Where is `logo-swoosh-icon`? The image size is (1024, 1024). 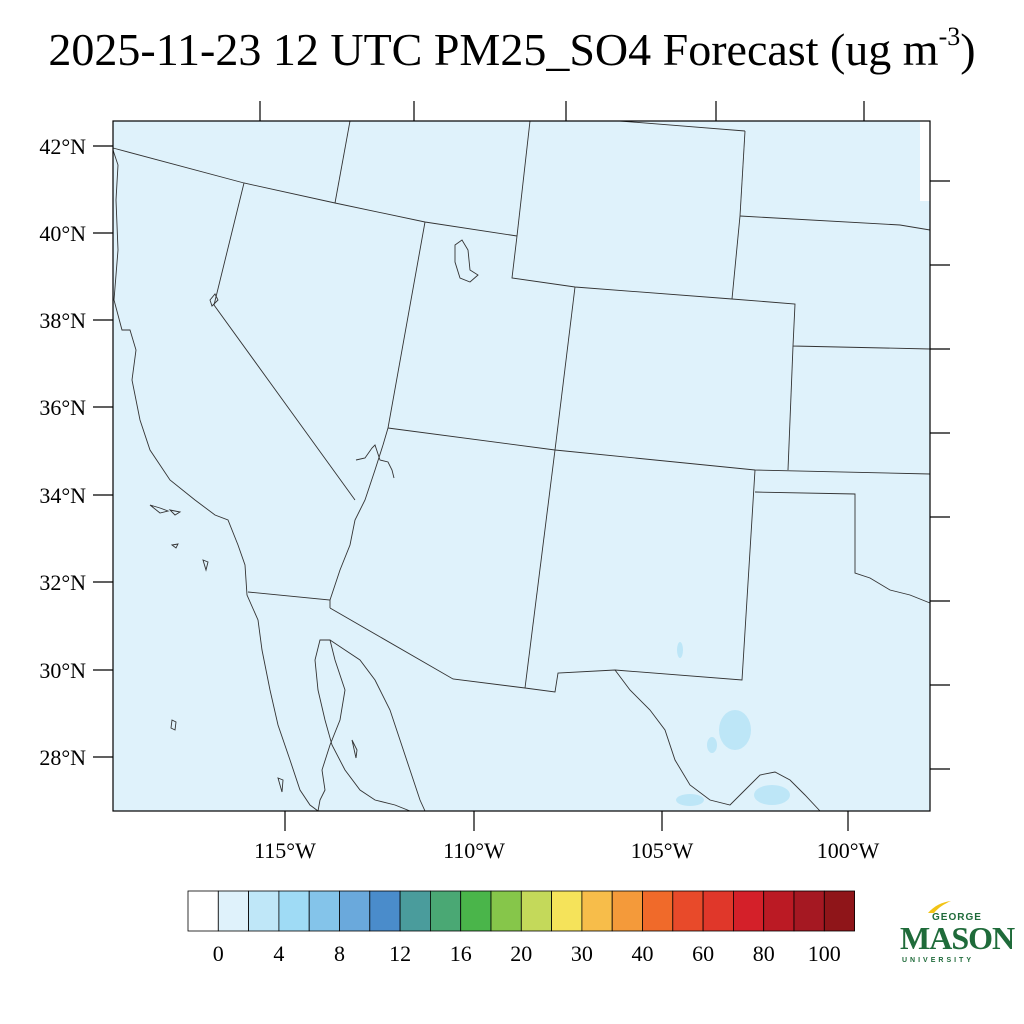 logo-swoosh-icon is located at coordinates (939, 907).